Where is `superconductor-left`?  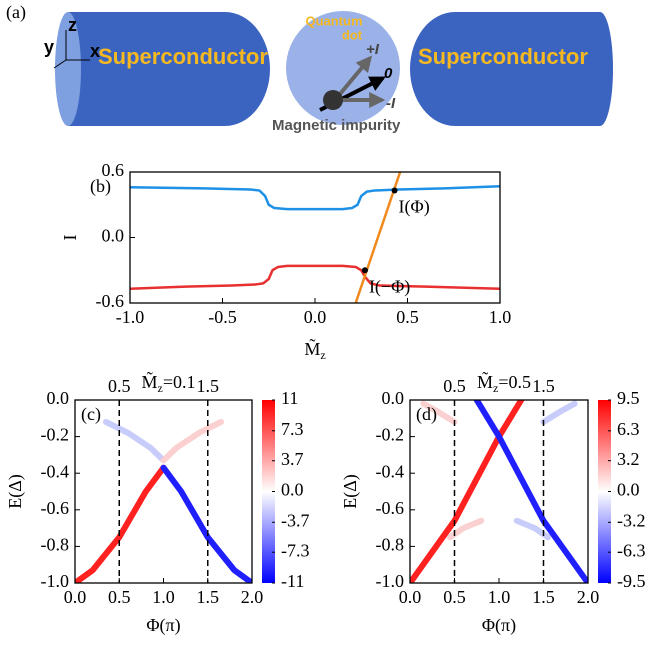 superconductor-left is located at coordinates (169, 69).